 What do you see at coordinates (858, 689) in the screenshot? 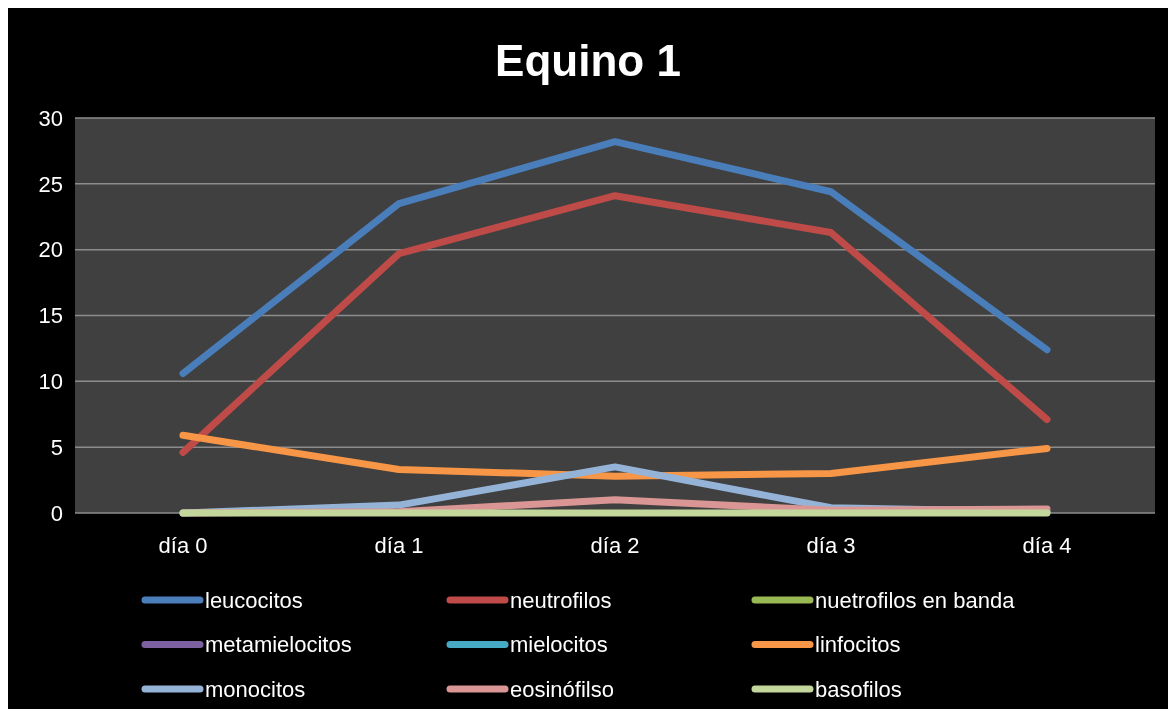
I see `legend-label: basofilos` at bounding box center [858, 689].